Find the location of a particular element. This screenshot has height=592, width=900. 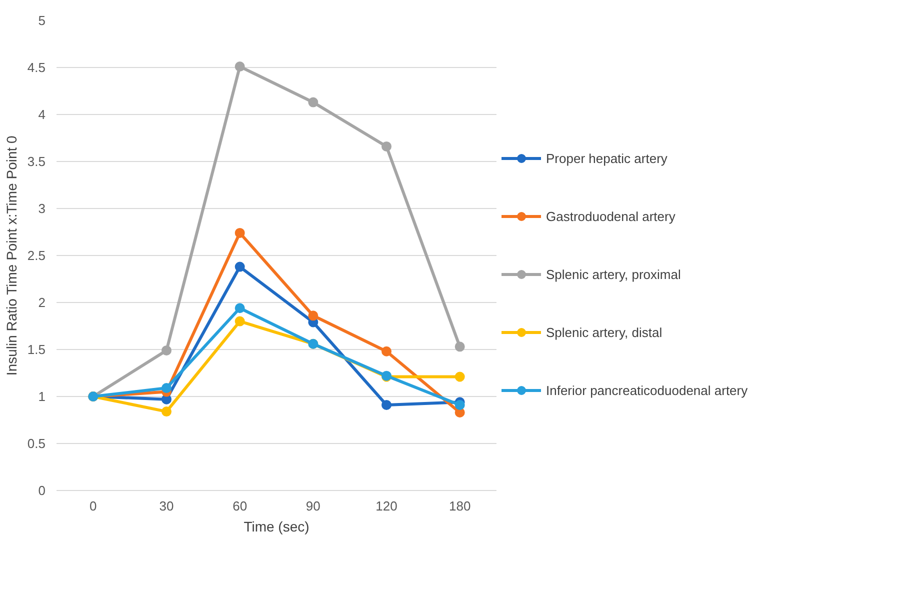

y-tick-label: 2.5 is located at coordinates (36, 255).